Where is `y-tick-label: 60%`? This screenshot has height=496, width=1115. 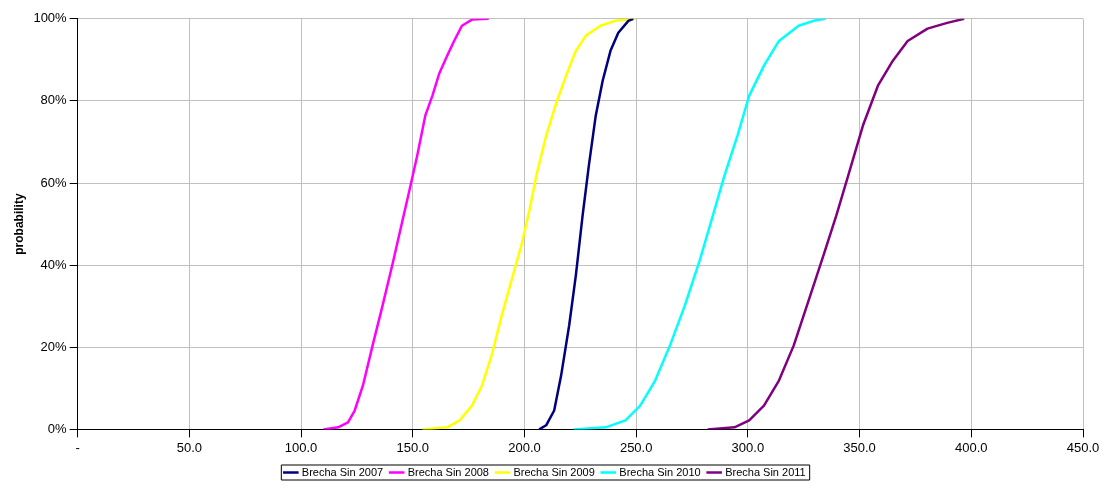
y-tick-label: 60% is located at coordinates (54, 182).